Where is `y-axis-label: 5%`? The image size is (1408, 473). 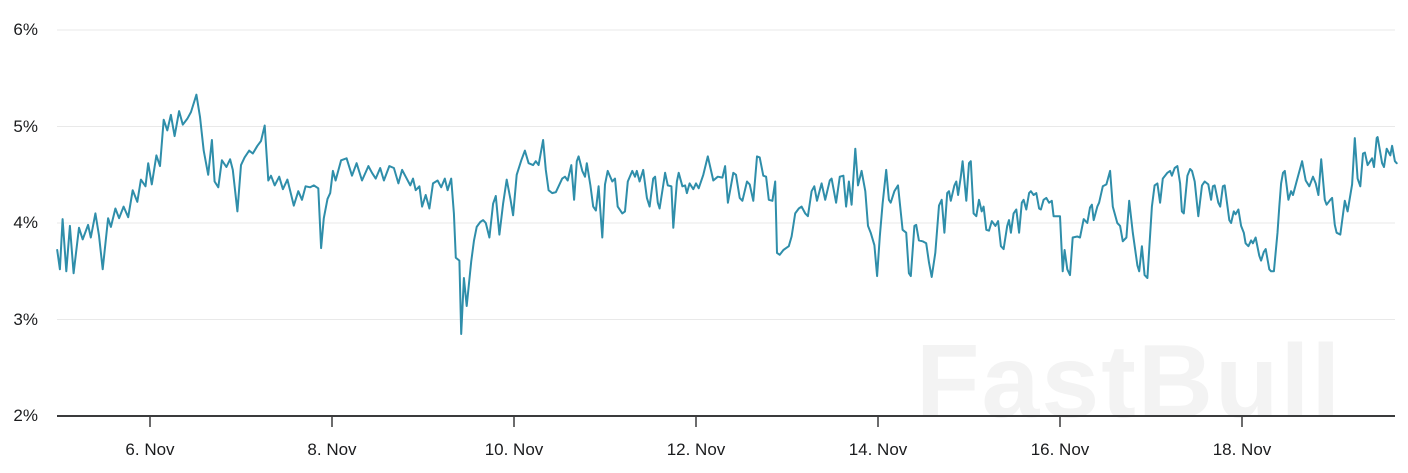
y-axis-label: 5% is located at coordinates (25, 126).